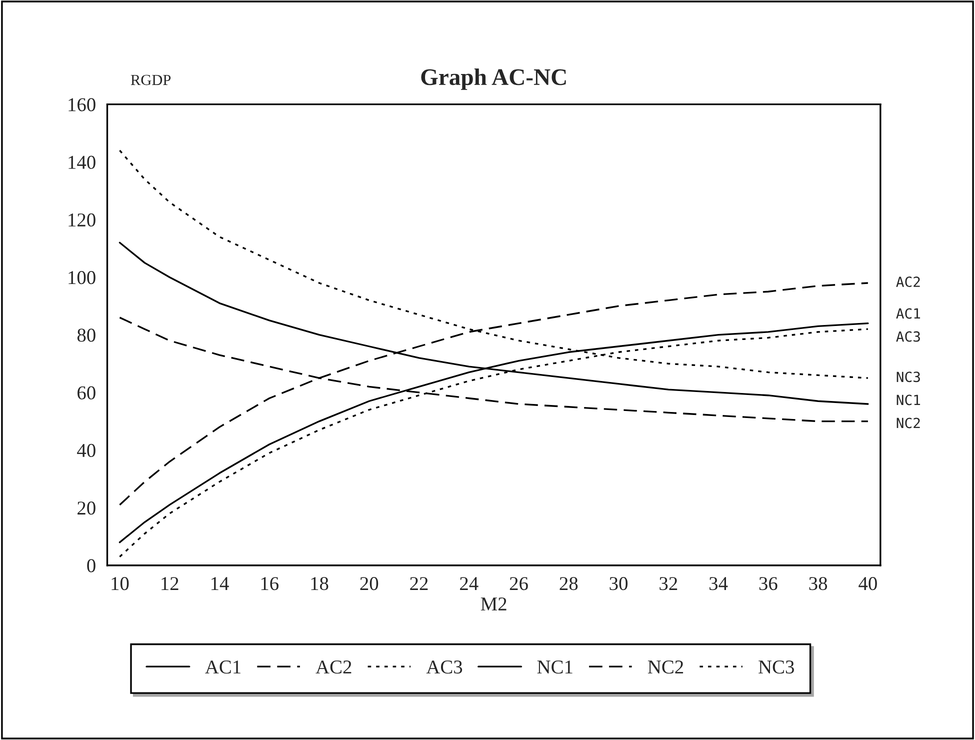  I want to click on y-axis-title: RGDP, so click(150, 80).